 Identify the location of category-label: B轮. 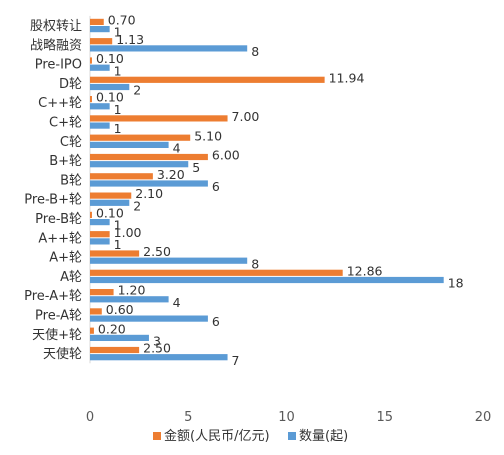
(71, 180).